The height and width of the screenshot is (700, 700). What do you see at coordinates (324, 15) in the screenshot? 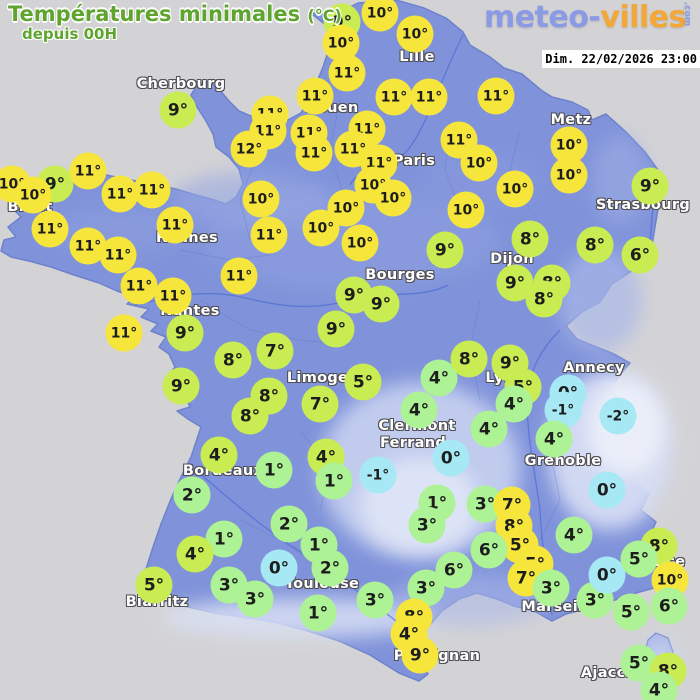
I see `title-unit: (°C)` at bounding box center [324, 15].